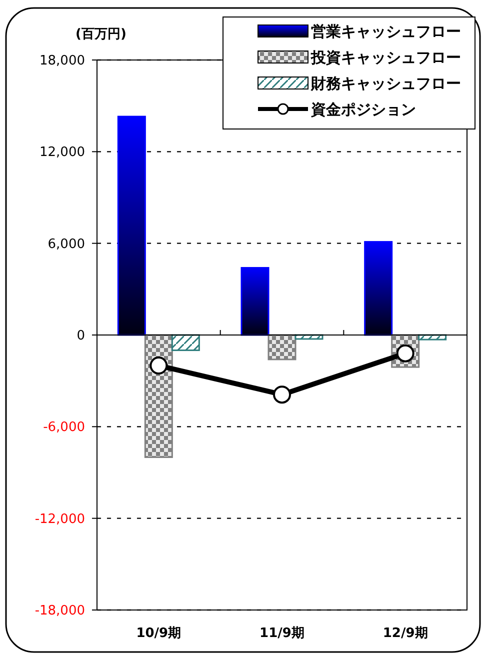 The height and width of the screenshot is (655, 485). Describe the element at coordinates (405, 633) in the screenshot. I see `x-tick-label: 12/9期` at that location.